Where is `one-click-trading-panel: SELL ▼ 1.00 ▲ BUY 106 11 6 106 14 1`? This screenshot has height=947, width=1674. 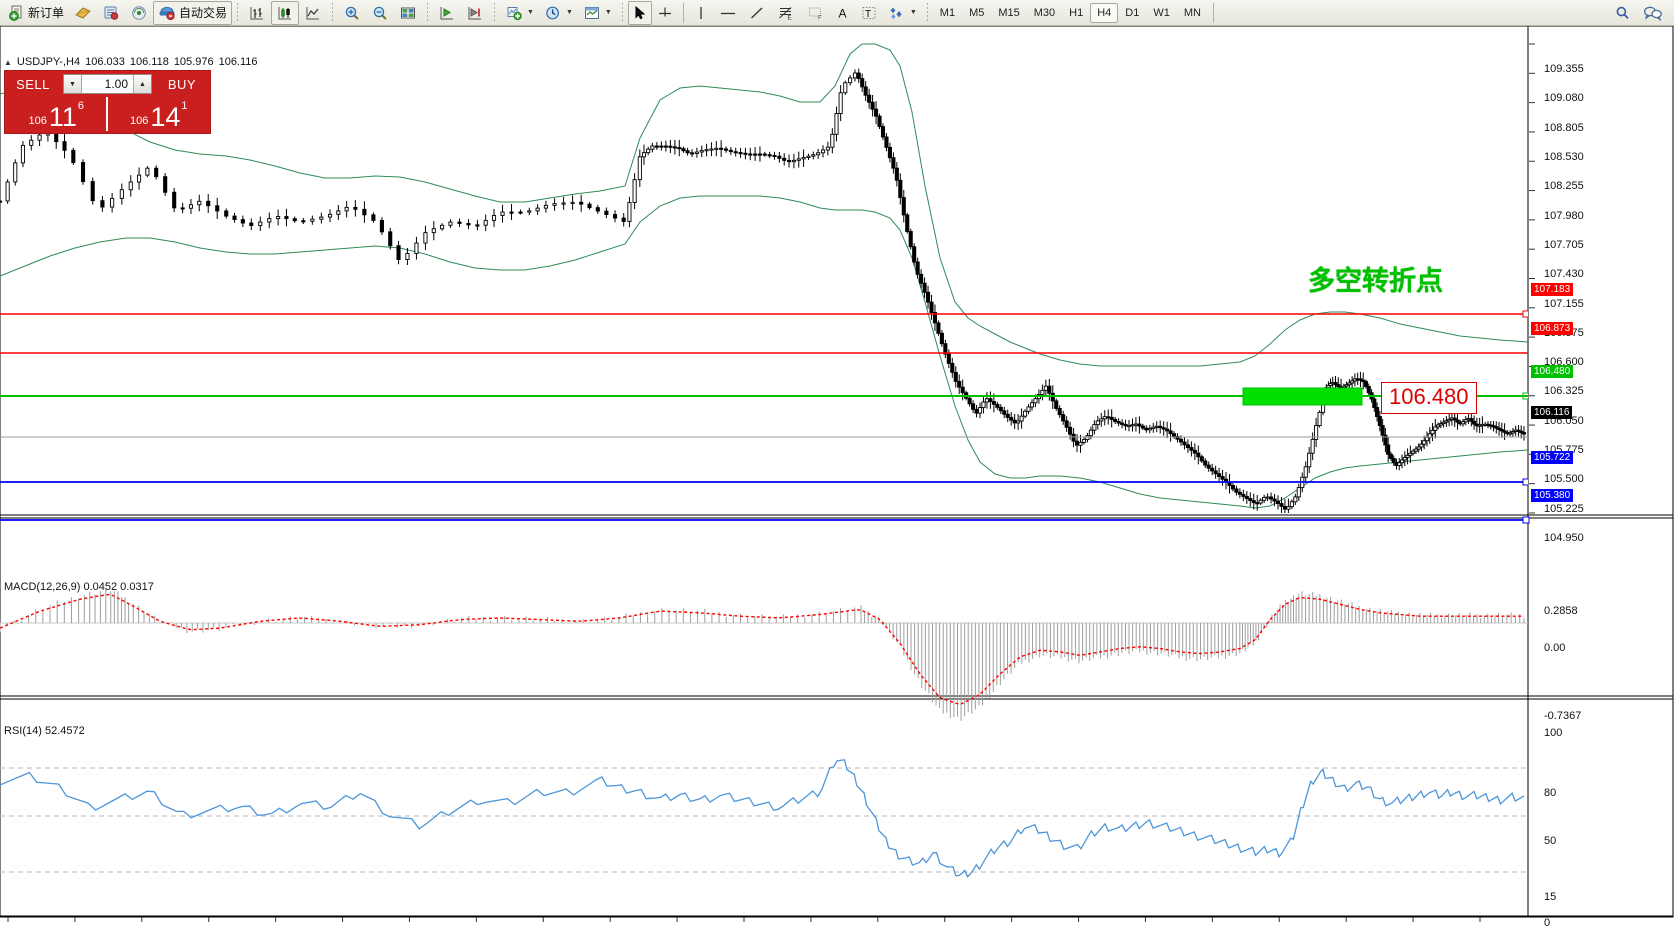
one-click-trading-panel: SELL ▼ 1.00 ▲ BUY 106 11 6 106 14 1 is located at coordinates (107, 102).